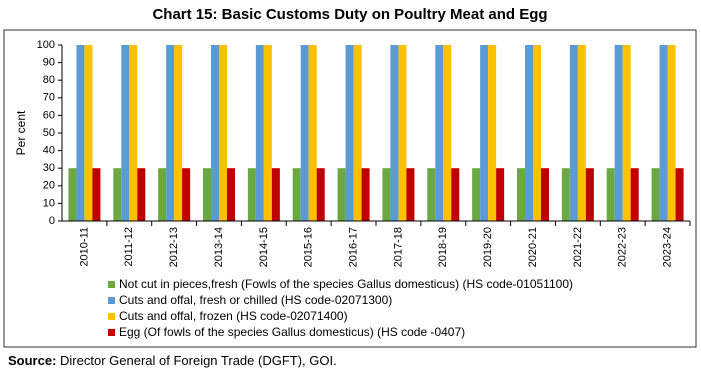 This screenshot has width=701, height=375. Describe the element at coordinates (49, 80) in the screenshot. I see `y-tick-label: 80` at that location.